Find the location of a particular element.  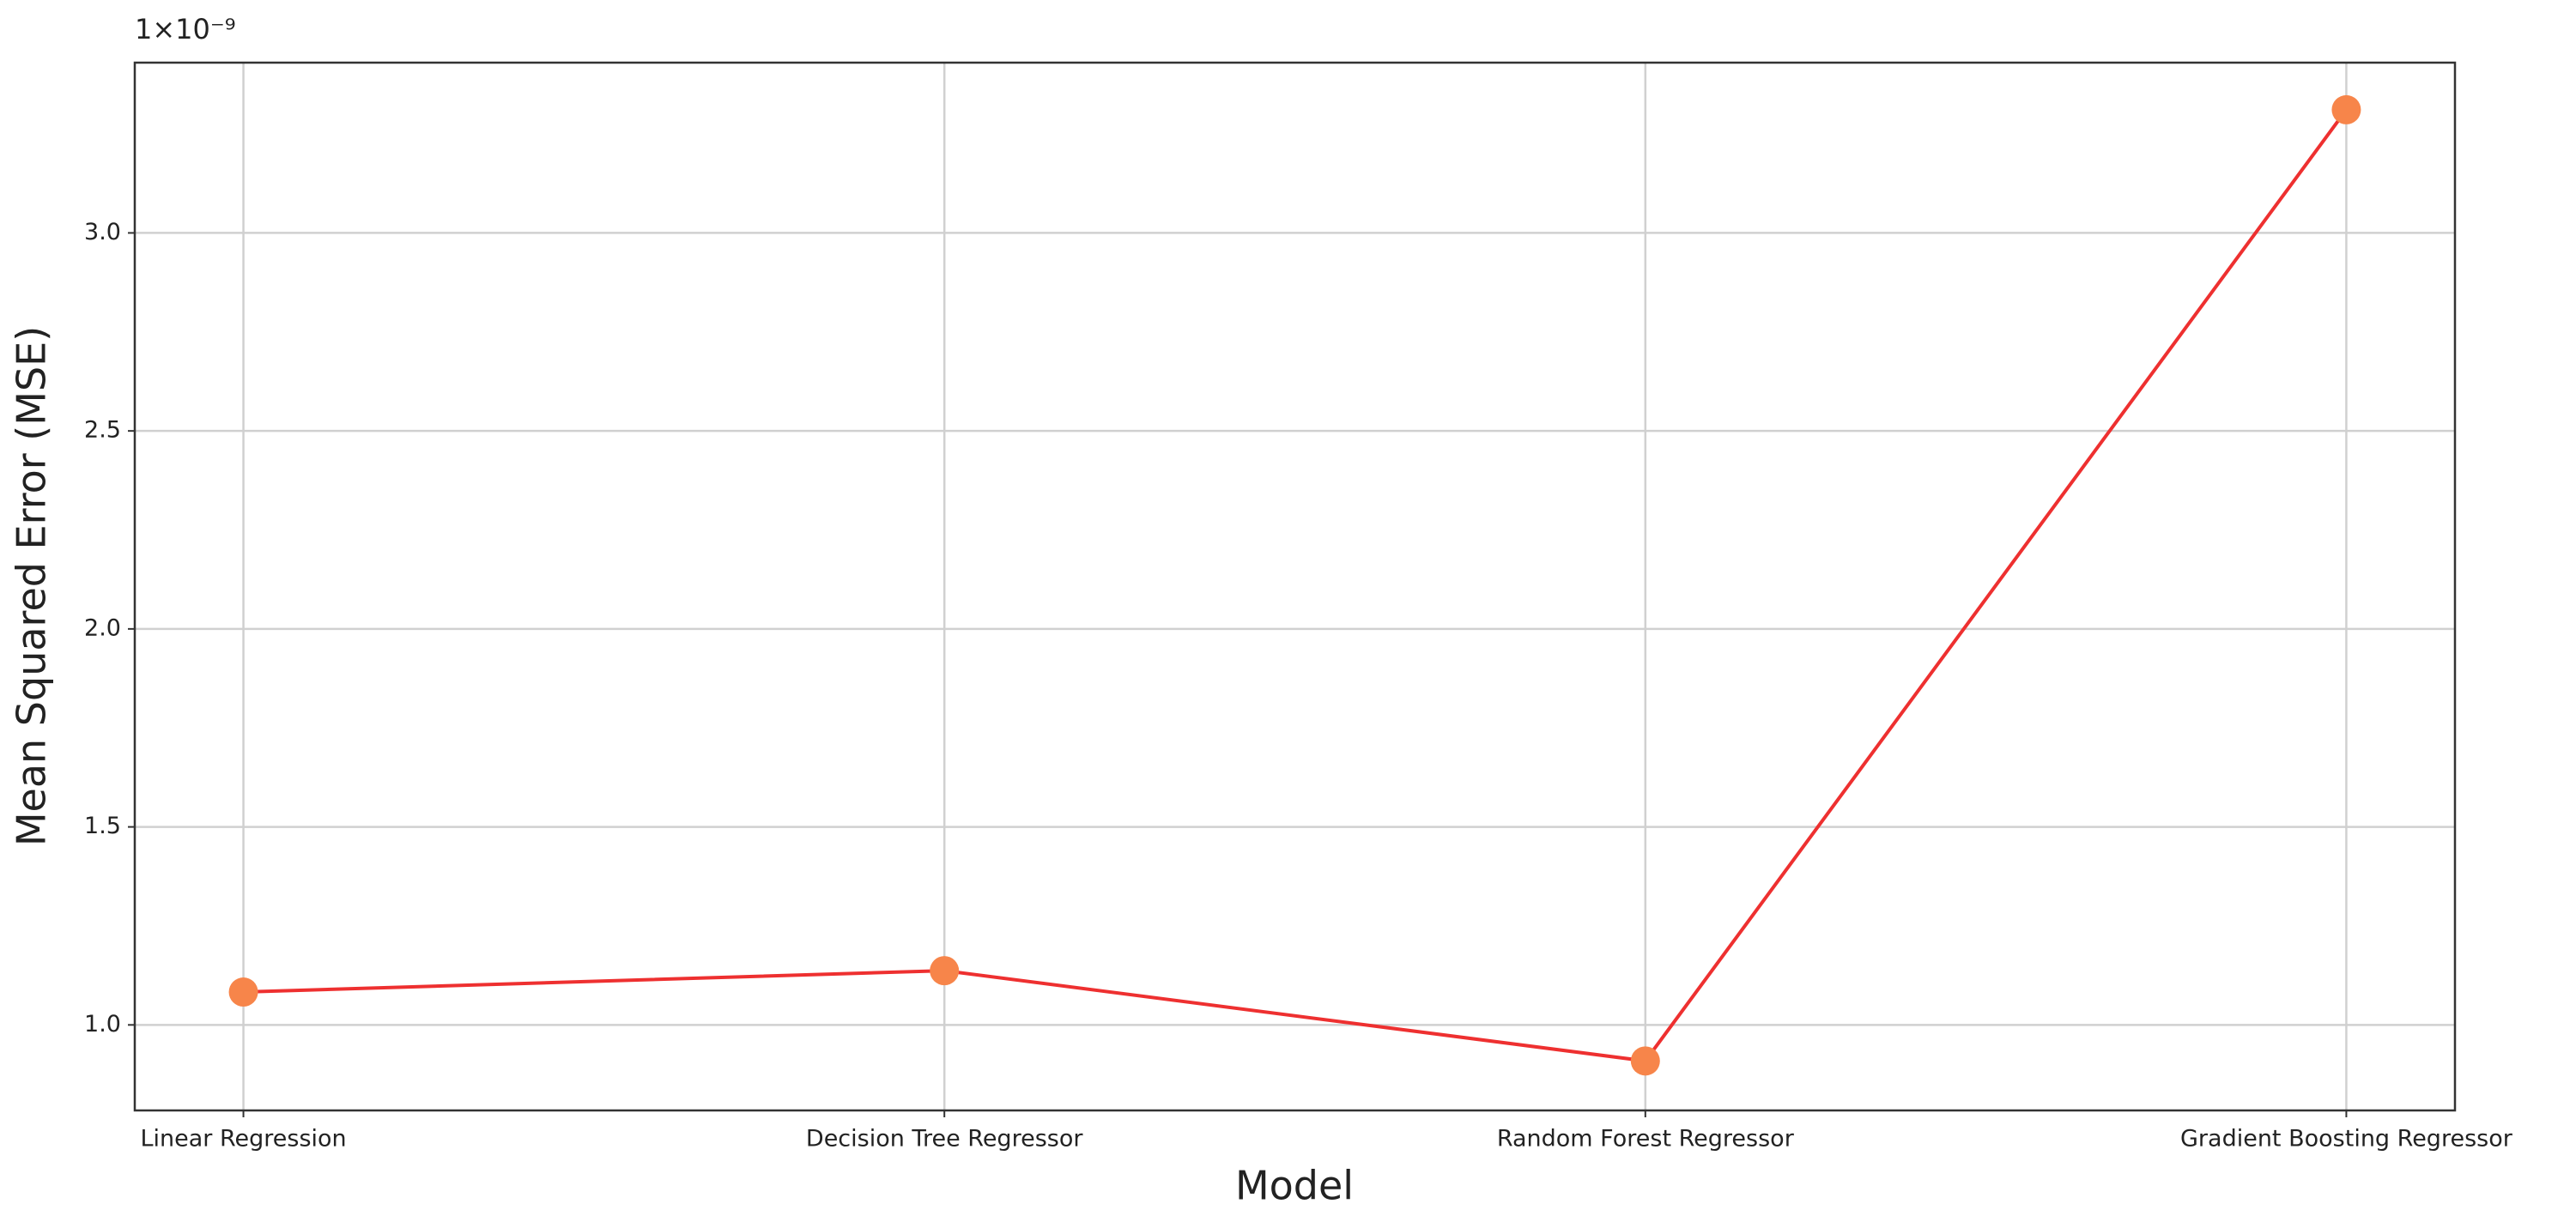

x-tick-label: Linear Regression is located at coordinates (243, 1139).